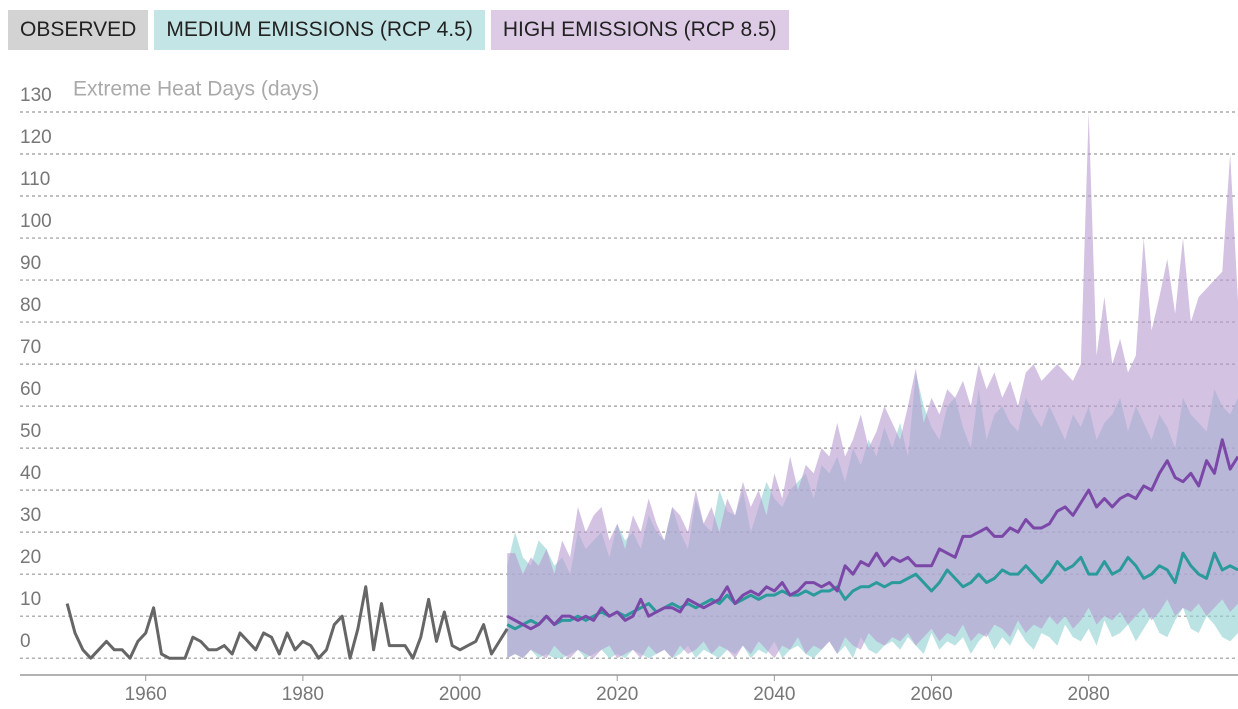 Image resolution: width=1238 pixels, height=709 pixels. What do you see at coordinates (36, 137) in the screenshot?
I see `y-tick-label: 120` at bounding box center [36, 137].